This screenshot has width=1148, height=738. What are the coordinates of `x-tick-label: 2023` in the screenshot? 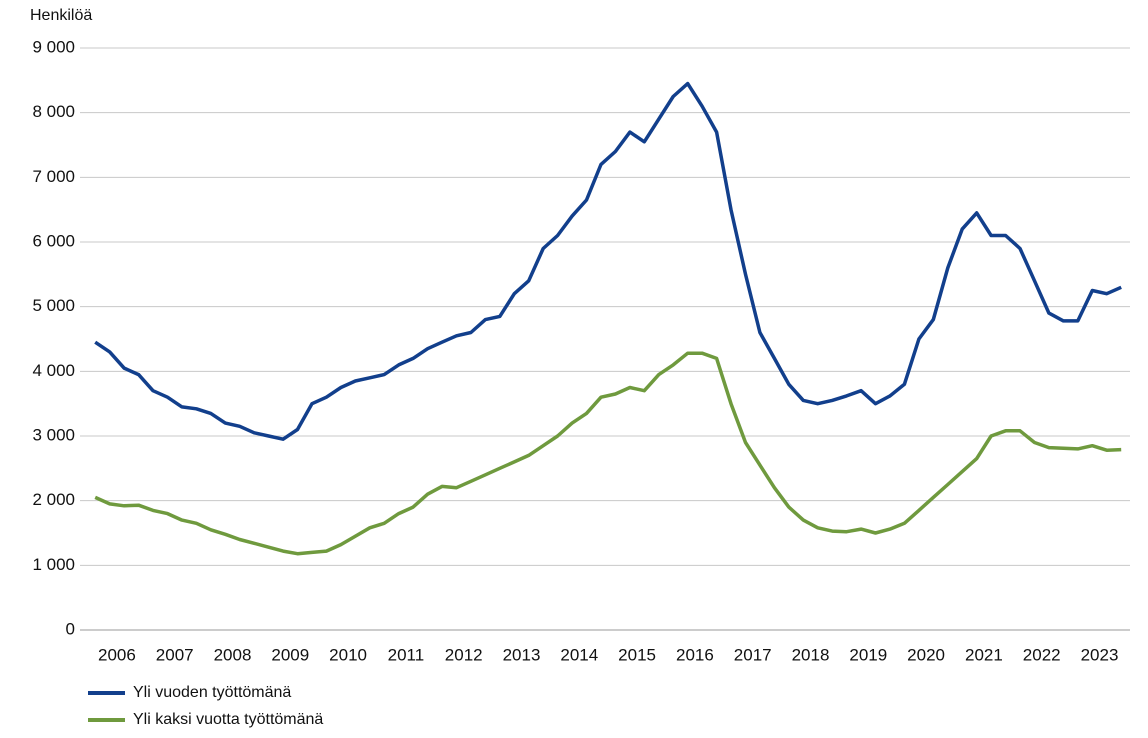 It's located at (1100, 654).